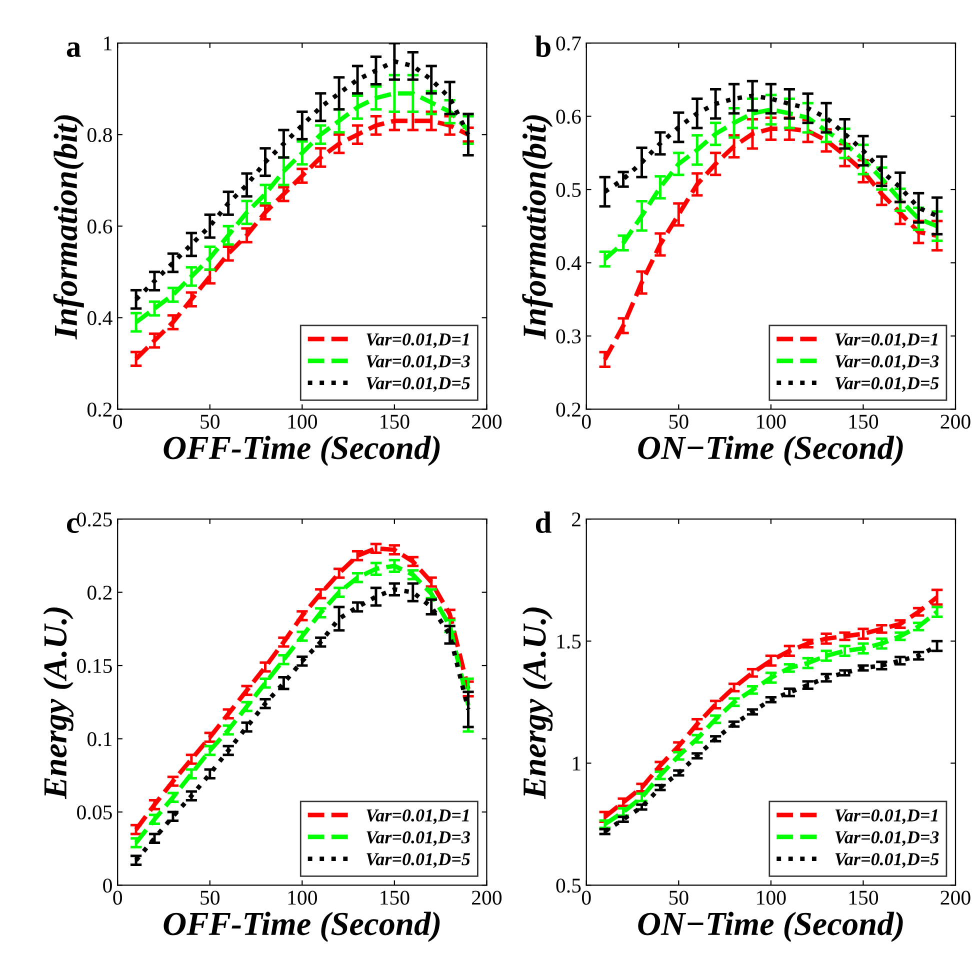 The width and height of the screenshot is (980, 957). Describe the element at coordinates (576, 519) in the screenshot. I see `y-tick-label: 2` at that location.